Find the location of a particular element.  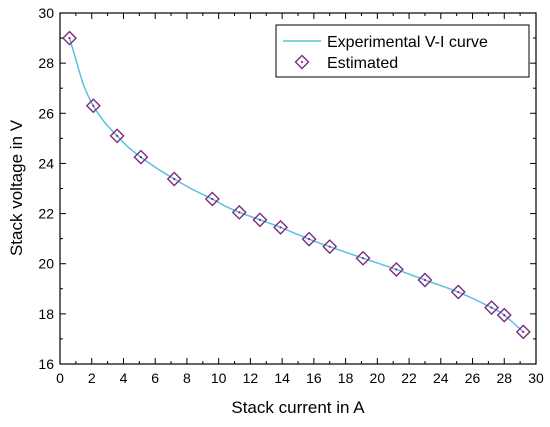

y-tick-label: 22 is located at coordinates (46, 214).